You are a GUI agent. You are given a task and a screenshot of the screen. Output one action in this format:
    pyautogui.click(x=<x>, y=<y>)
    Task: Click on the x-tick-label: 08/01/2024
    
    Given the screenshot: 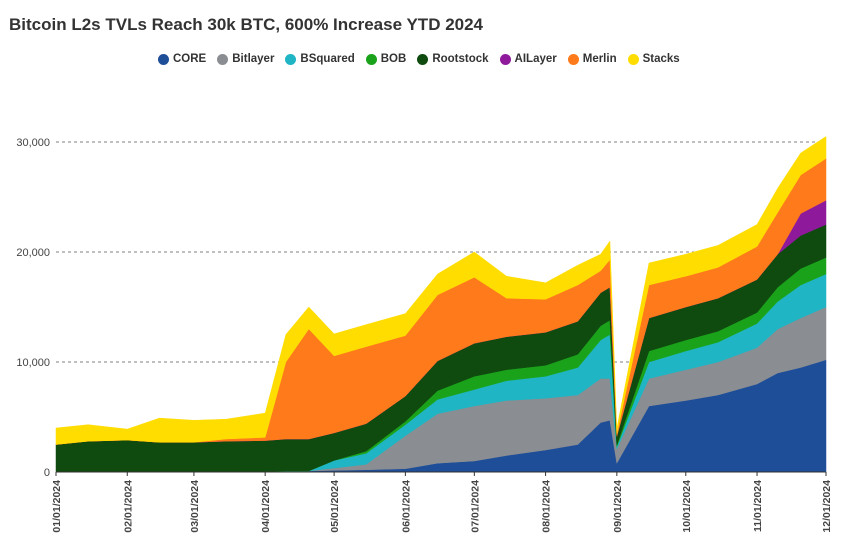 What is the action you would take?
    pyautogui.click(x=547, y=506)
    